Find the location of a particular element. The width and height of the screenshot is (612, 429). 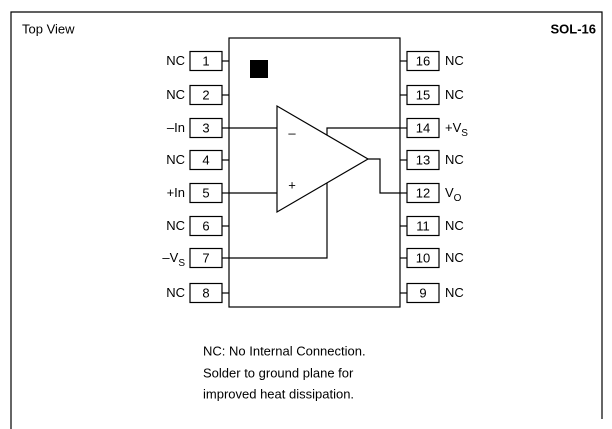

pin-number: 9 is located at coordinates (422, 292).